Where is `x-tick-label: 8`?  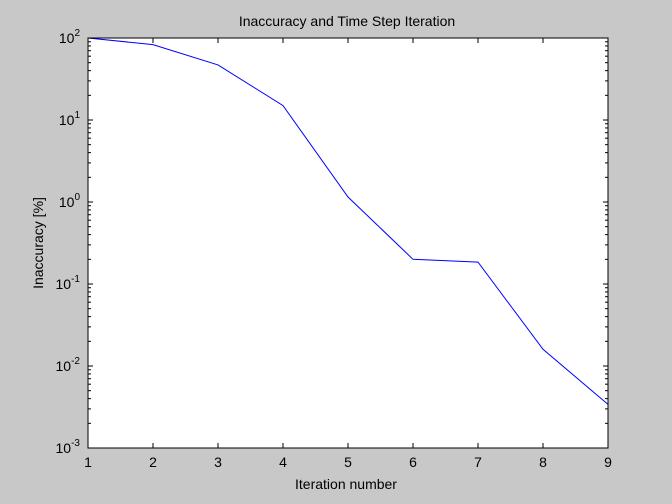 x-tick-label: 8 is located at coordinates (543, 462).